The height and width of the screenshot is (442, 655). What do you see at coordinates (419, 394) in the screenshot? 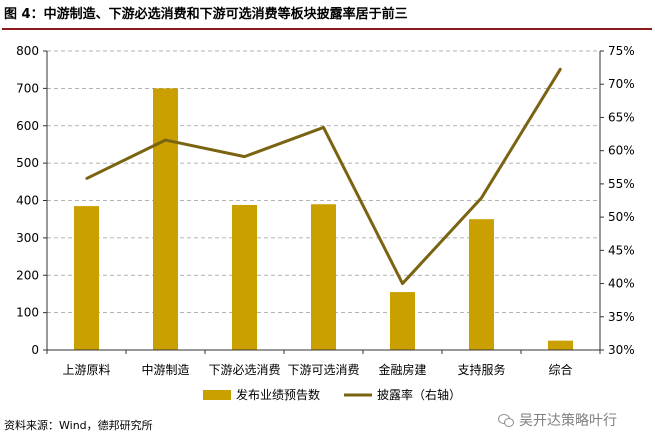
I see `legend-label-line: 披露率（右轴）` at bounding box center [419, 394].